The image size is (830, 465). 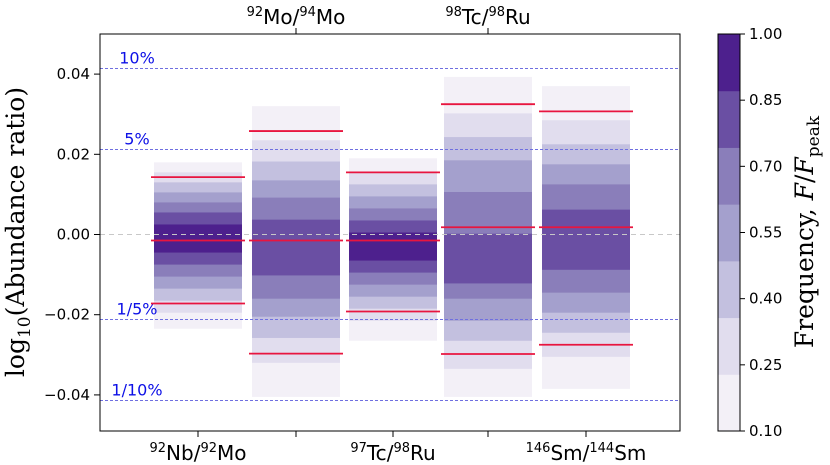 I want to click on colorbar-tick-label: 1.00, so click(x=765, y=34).